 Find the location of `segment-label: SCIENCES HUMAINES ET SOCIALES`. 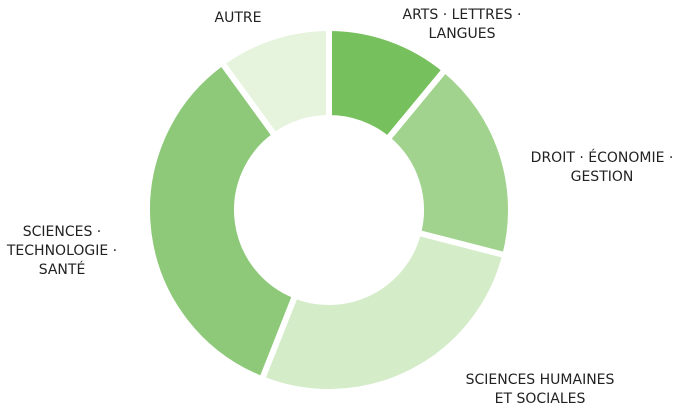

segment-label: SCIENCES HUMAINES ET SOCIALES is located at coordinates (540, 388).